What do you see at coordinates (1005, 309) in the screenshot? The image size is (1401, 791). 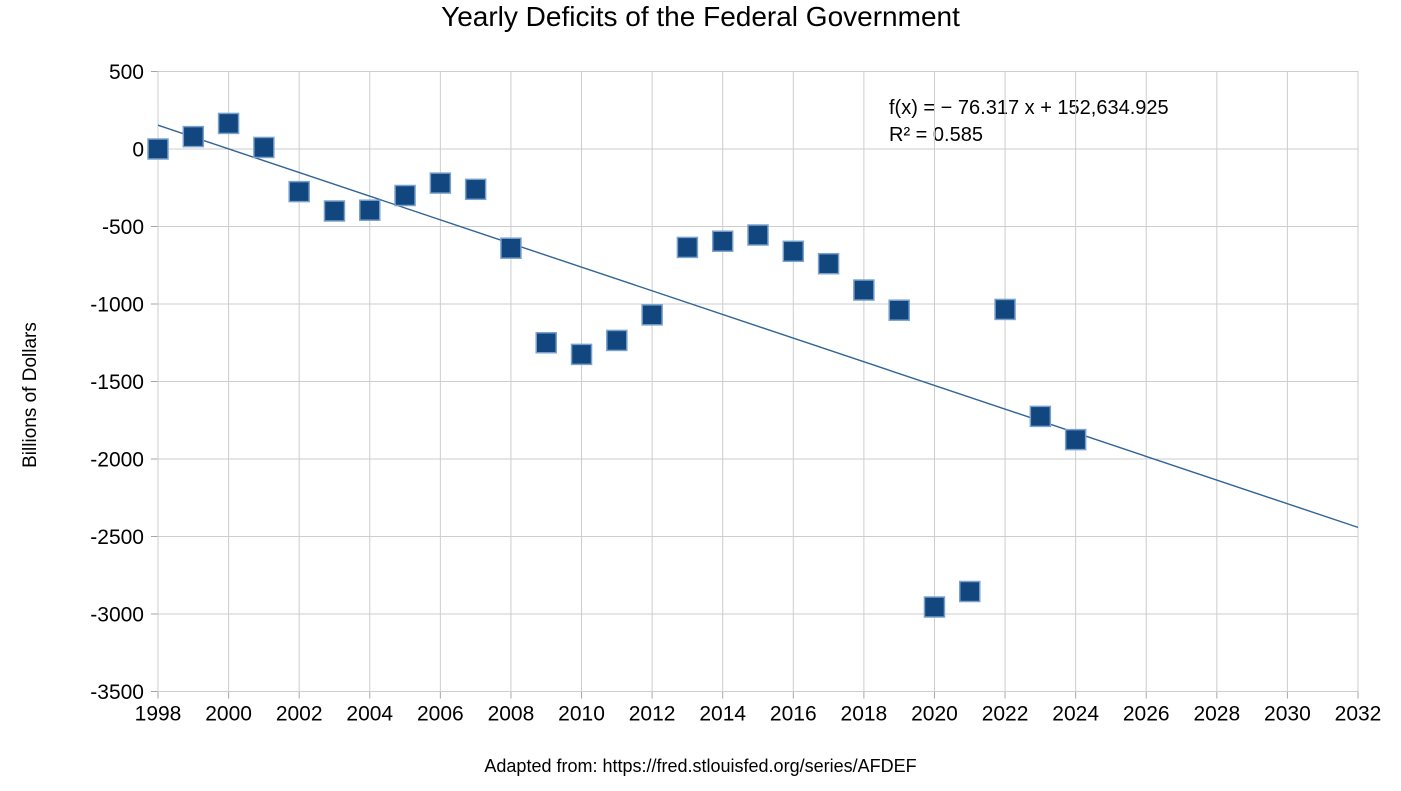 I see `data-point-2022` at bounding box center [1005, 309].